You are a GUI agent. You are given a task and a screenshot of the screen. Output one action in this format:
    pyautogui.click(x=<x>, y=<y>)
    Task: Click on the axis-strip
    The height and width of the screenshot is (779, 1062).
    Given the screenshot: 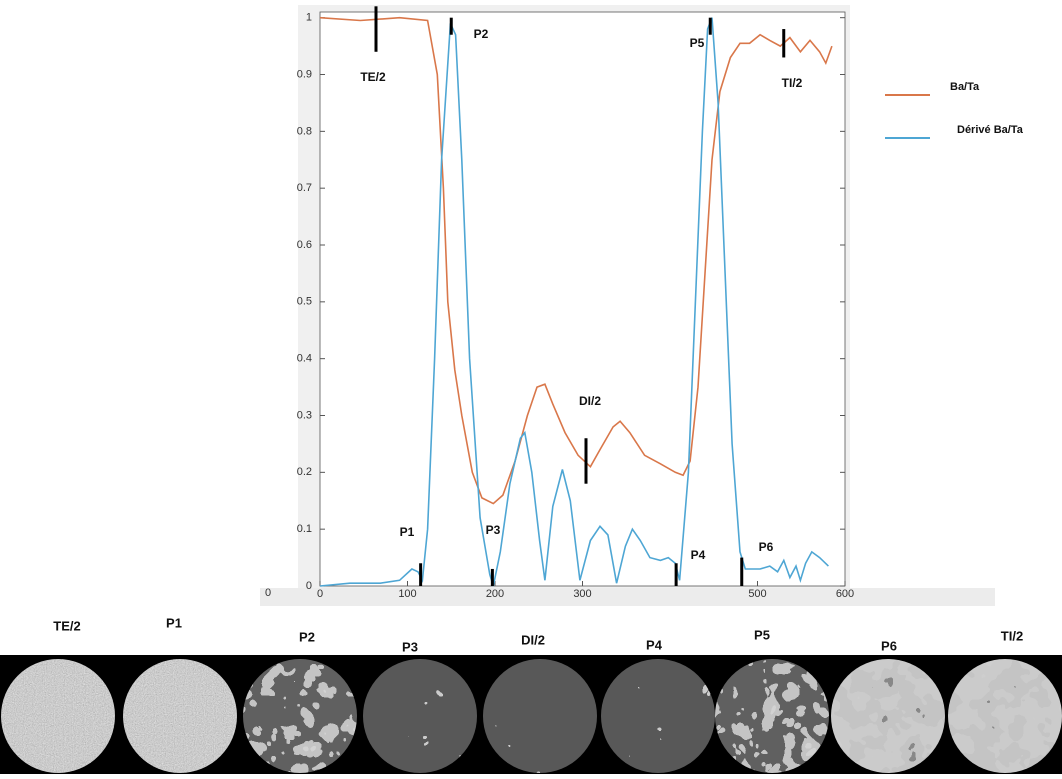 What is the action you would take?
    pyautogui.click(x=627, y=597)
    